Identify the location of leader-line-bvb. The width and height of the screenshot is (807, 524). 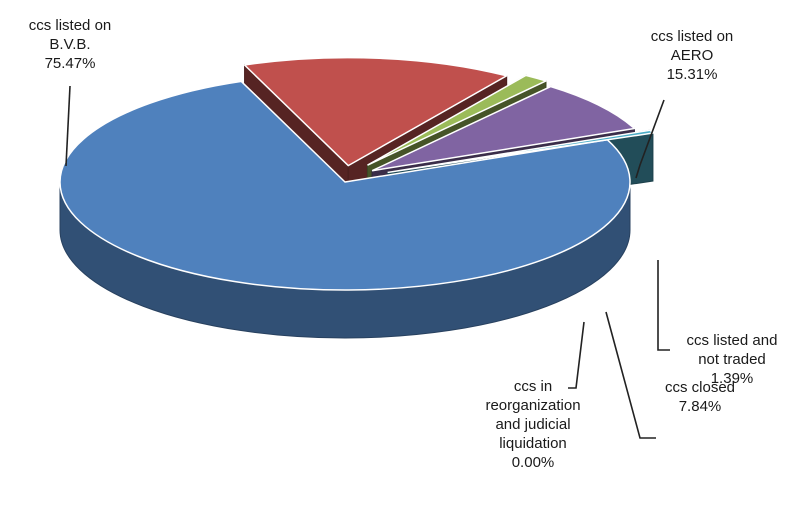
(68, 126).